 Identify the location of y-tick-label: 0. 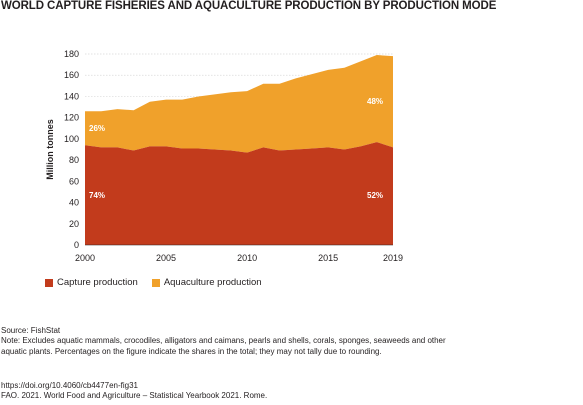
(76, 245).